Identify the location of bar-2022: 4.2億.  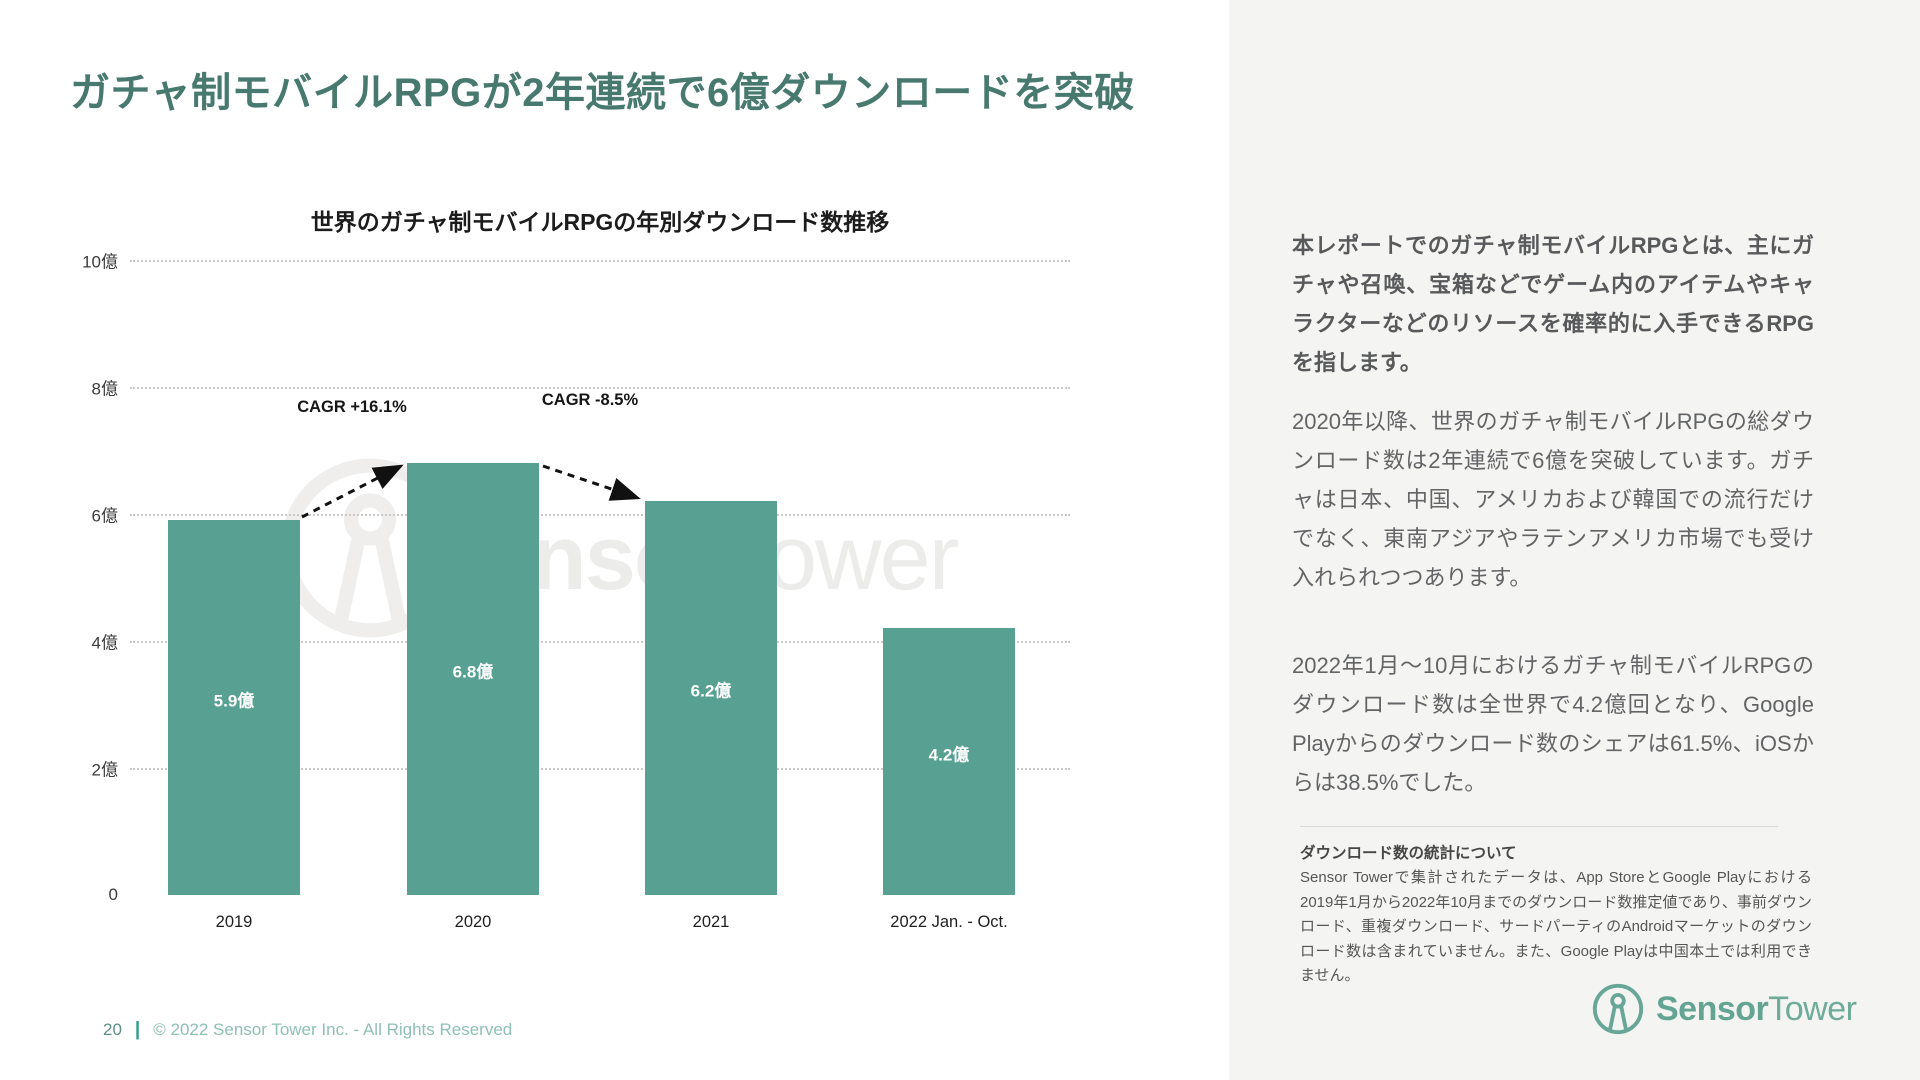
(949, 761).